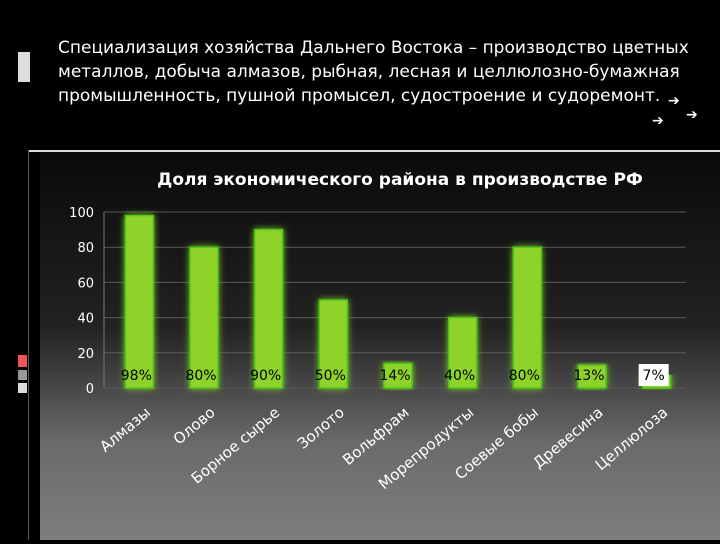 The image size is (720, 544). Describe the element at coordinates (136, 376) in the screenshot. I see `data-label: 98%` at that location.